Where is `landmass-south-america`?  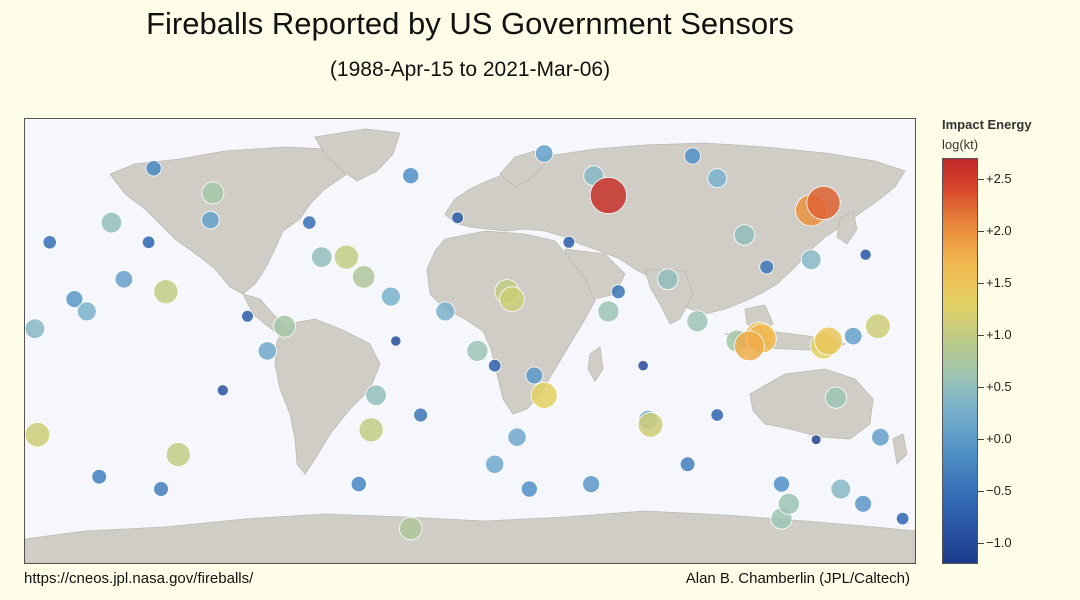 landmass-south-america is located at coordinates (327, 396).